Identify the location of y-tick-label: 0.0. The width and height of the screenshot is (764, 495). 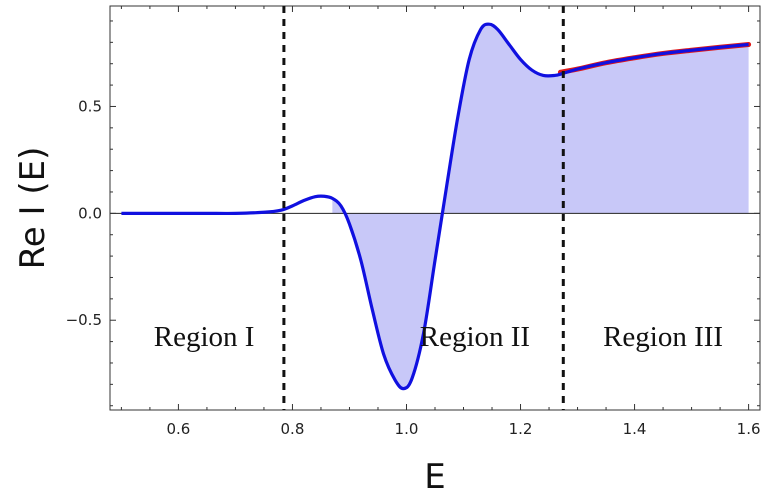
(90, 213).